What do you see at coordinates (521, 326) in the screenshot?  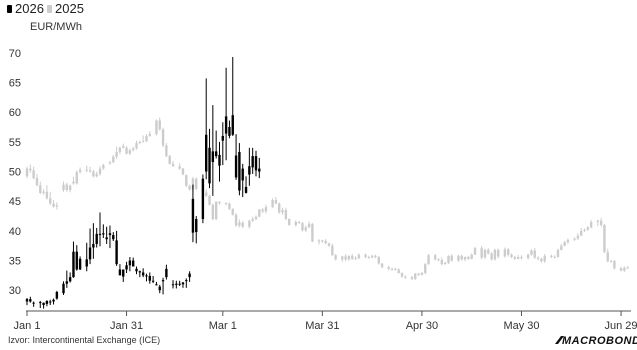 I see `x-tick-label: May 30` at bounding box center [521, 326].